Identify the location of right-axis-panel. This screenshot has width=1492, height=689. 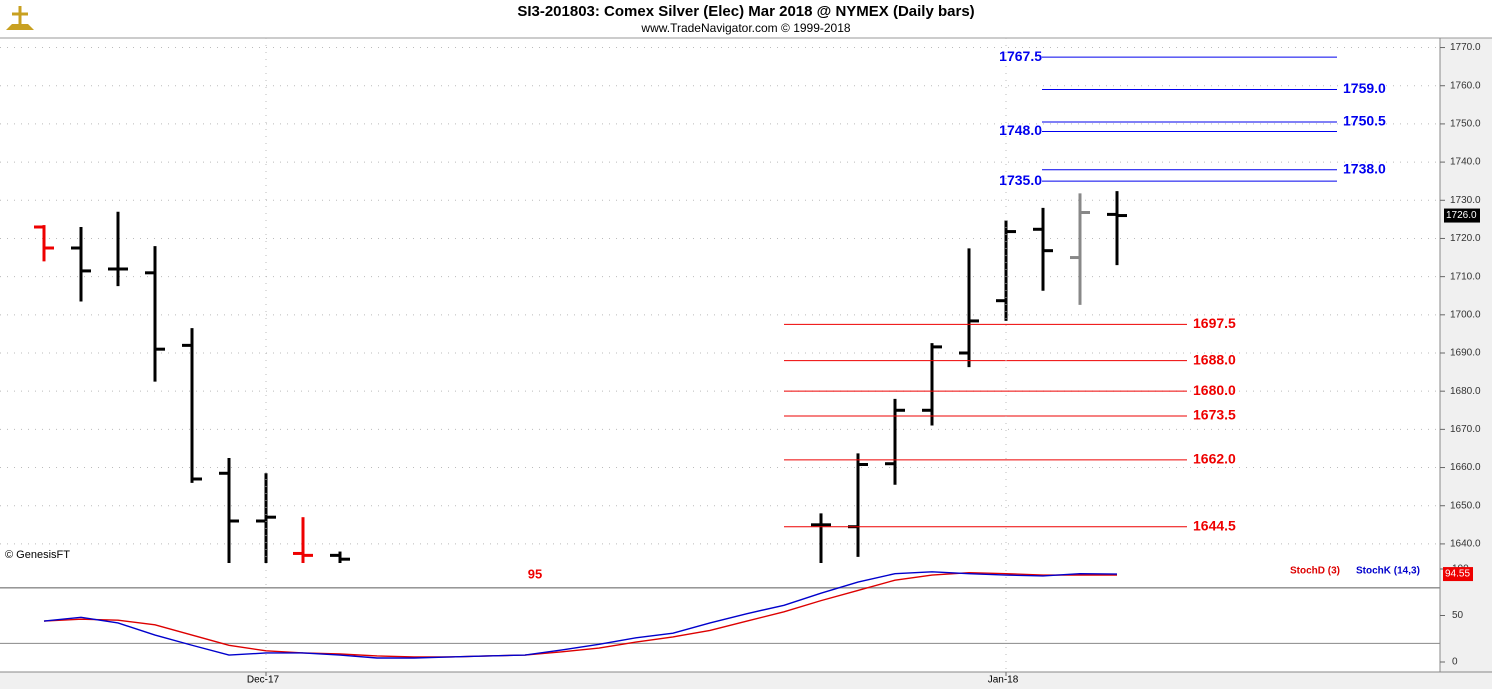
(1466, 355).